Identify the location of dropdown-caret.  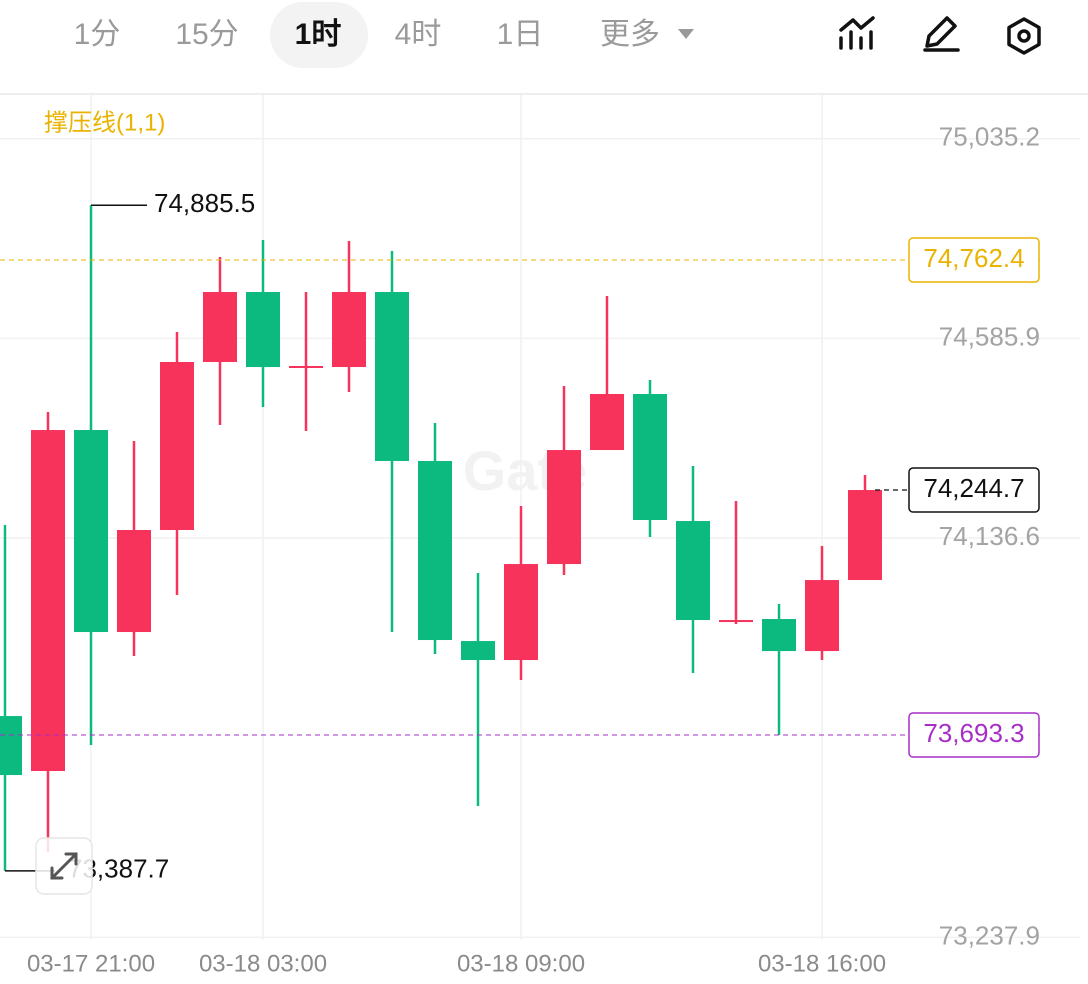
(686, 34).